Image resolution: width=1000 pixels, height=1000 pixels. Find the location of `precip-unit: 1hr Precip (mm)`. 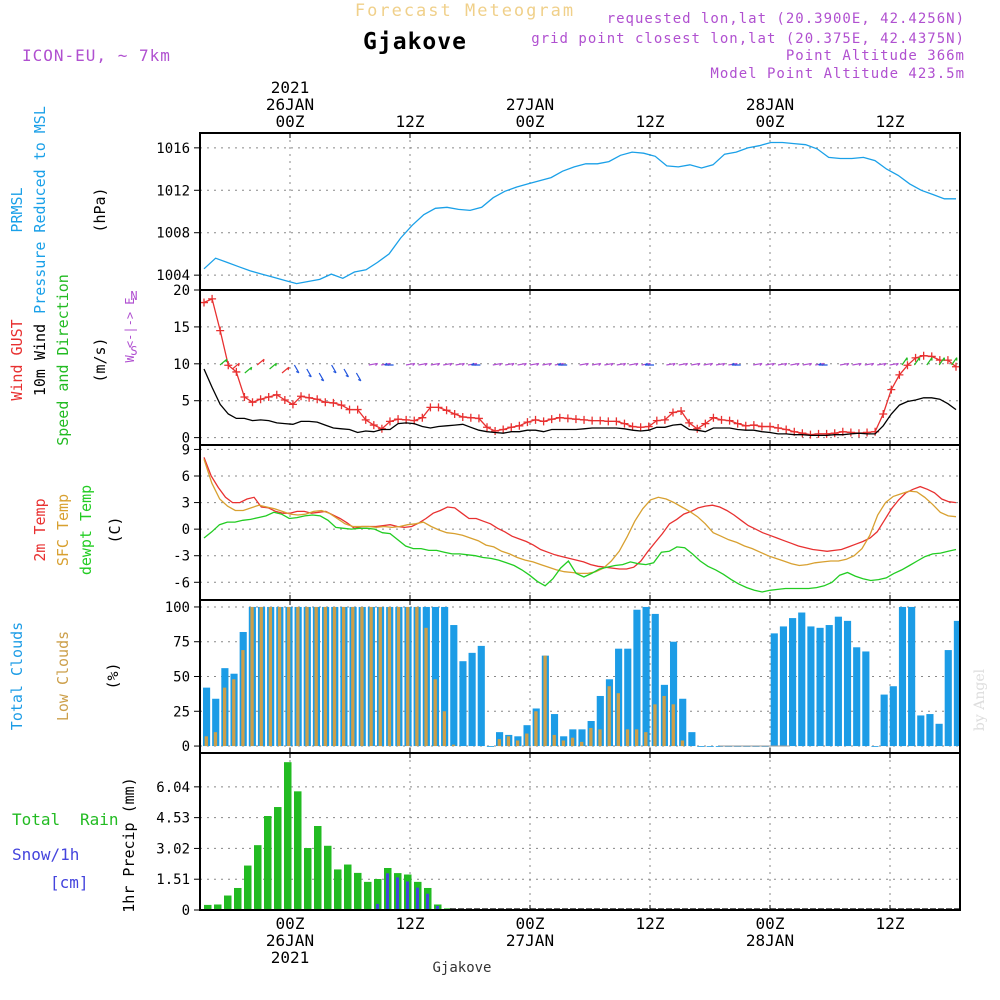

precip-unit: 1hr Precip (mm) is located at coordinates (129, 844).